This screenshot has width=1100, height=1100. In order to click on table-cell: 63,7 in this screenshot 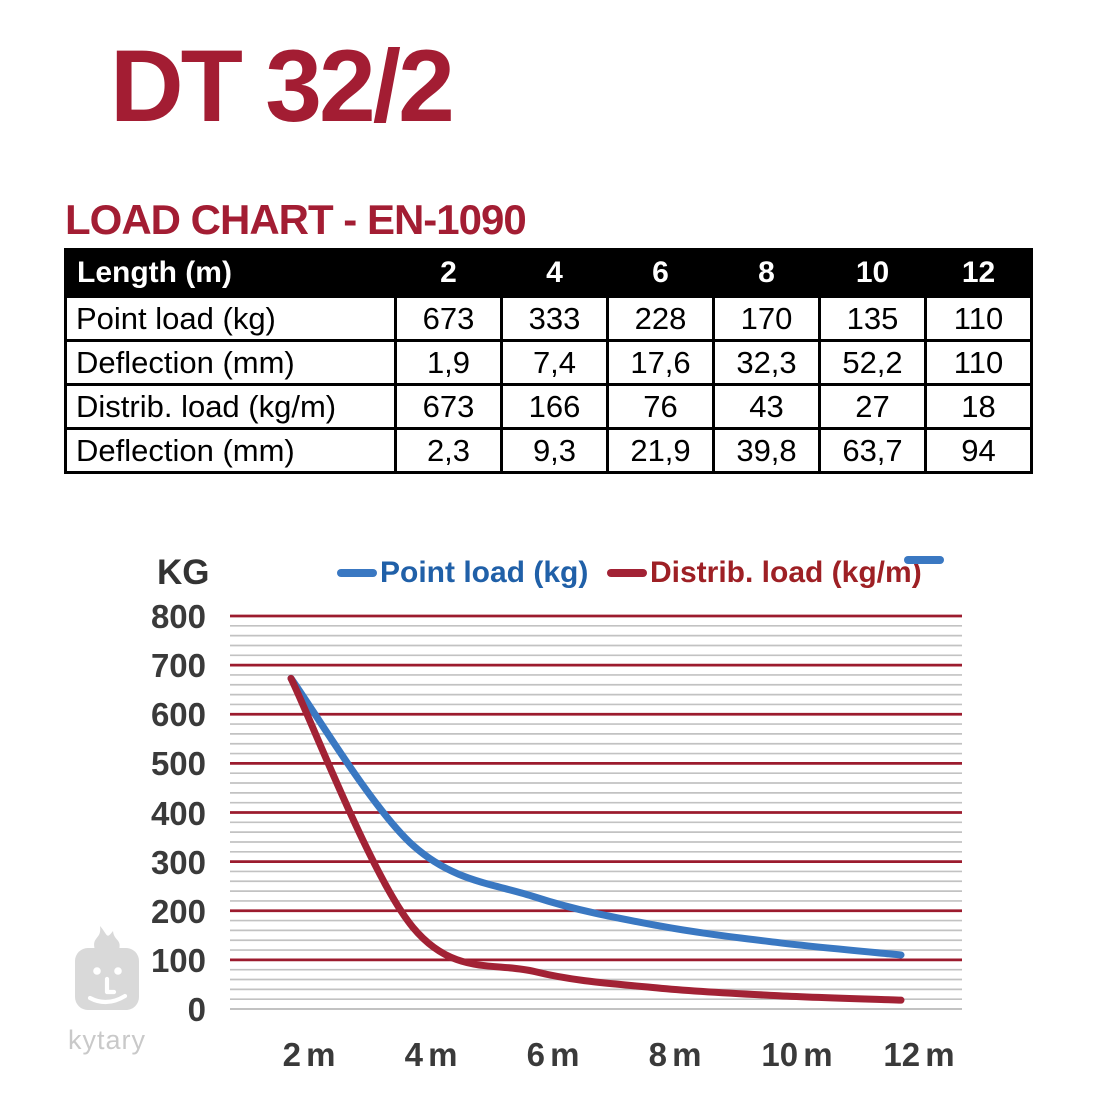, I will do `click(872, 450)`.